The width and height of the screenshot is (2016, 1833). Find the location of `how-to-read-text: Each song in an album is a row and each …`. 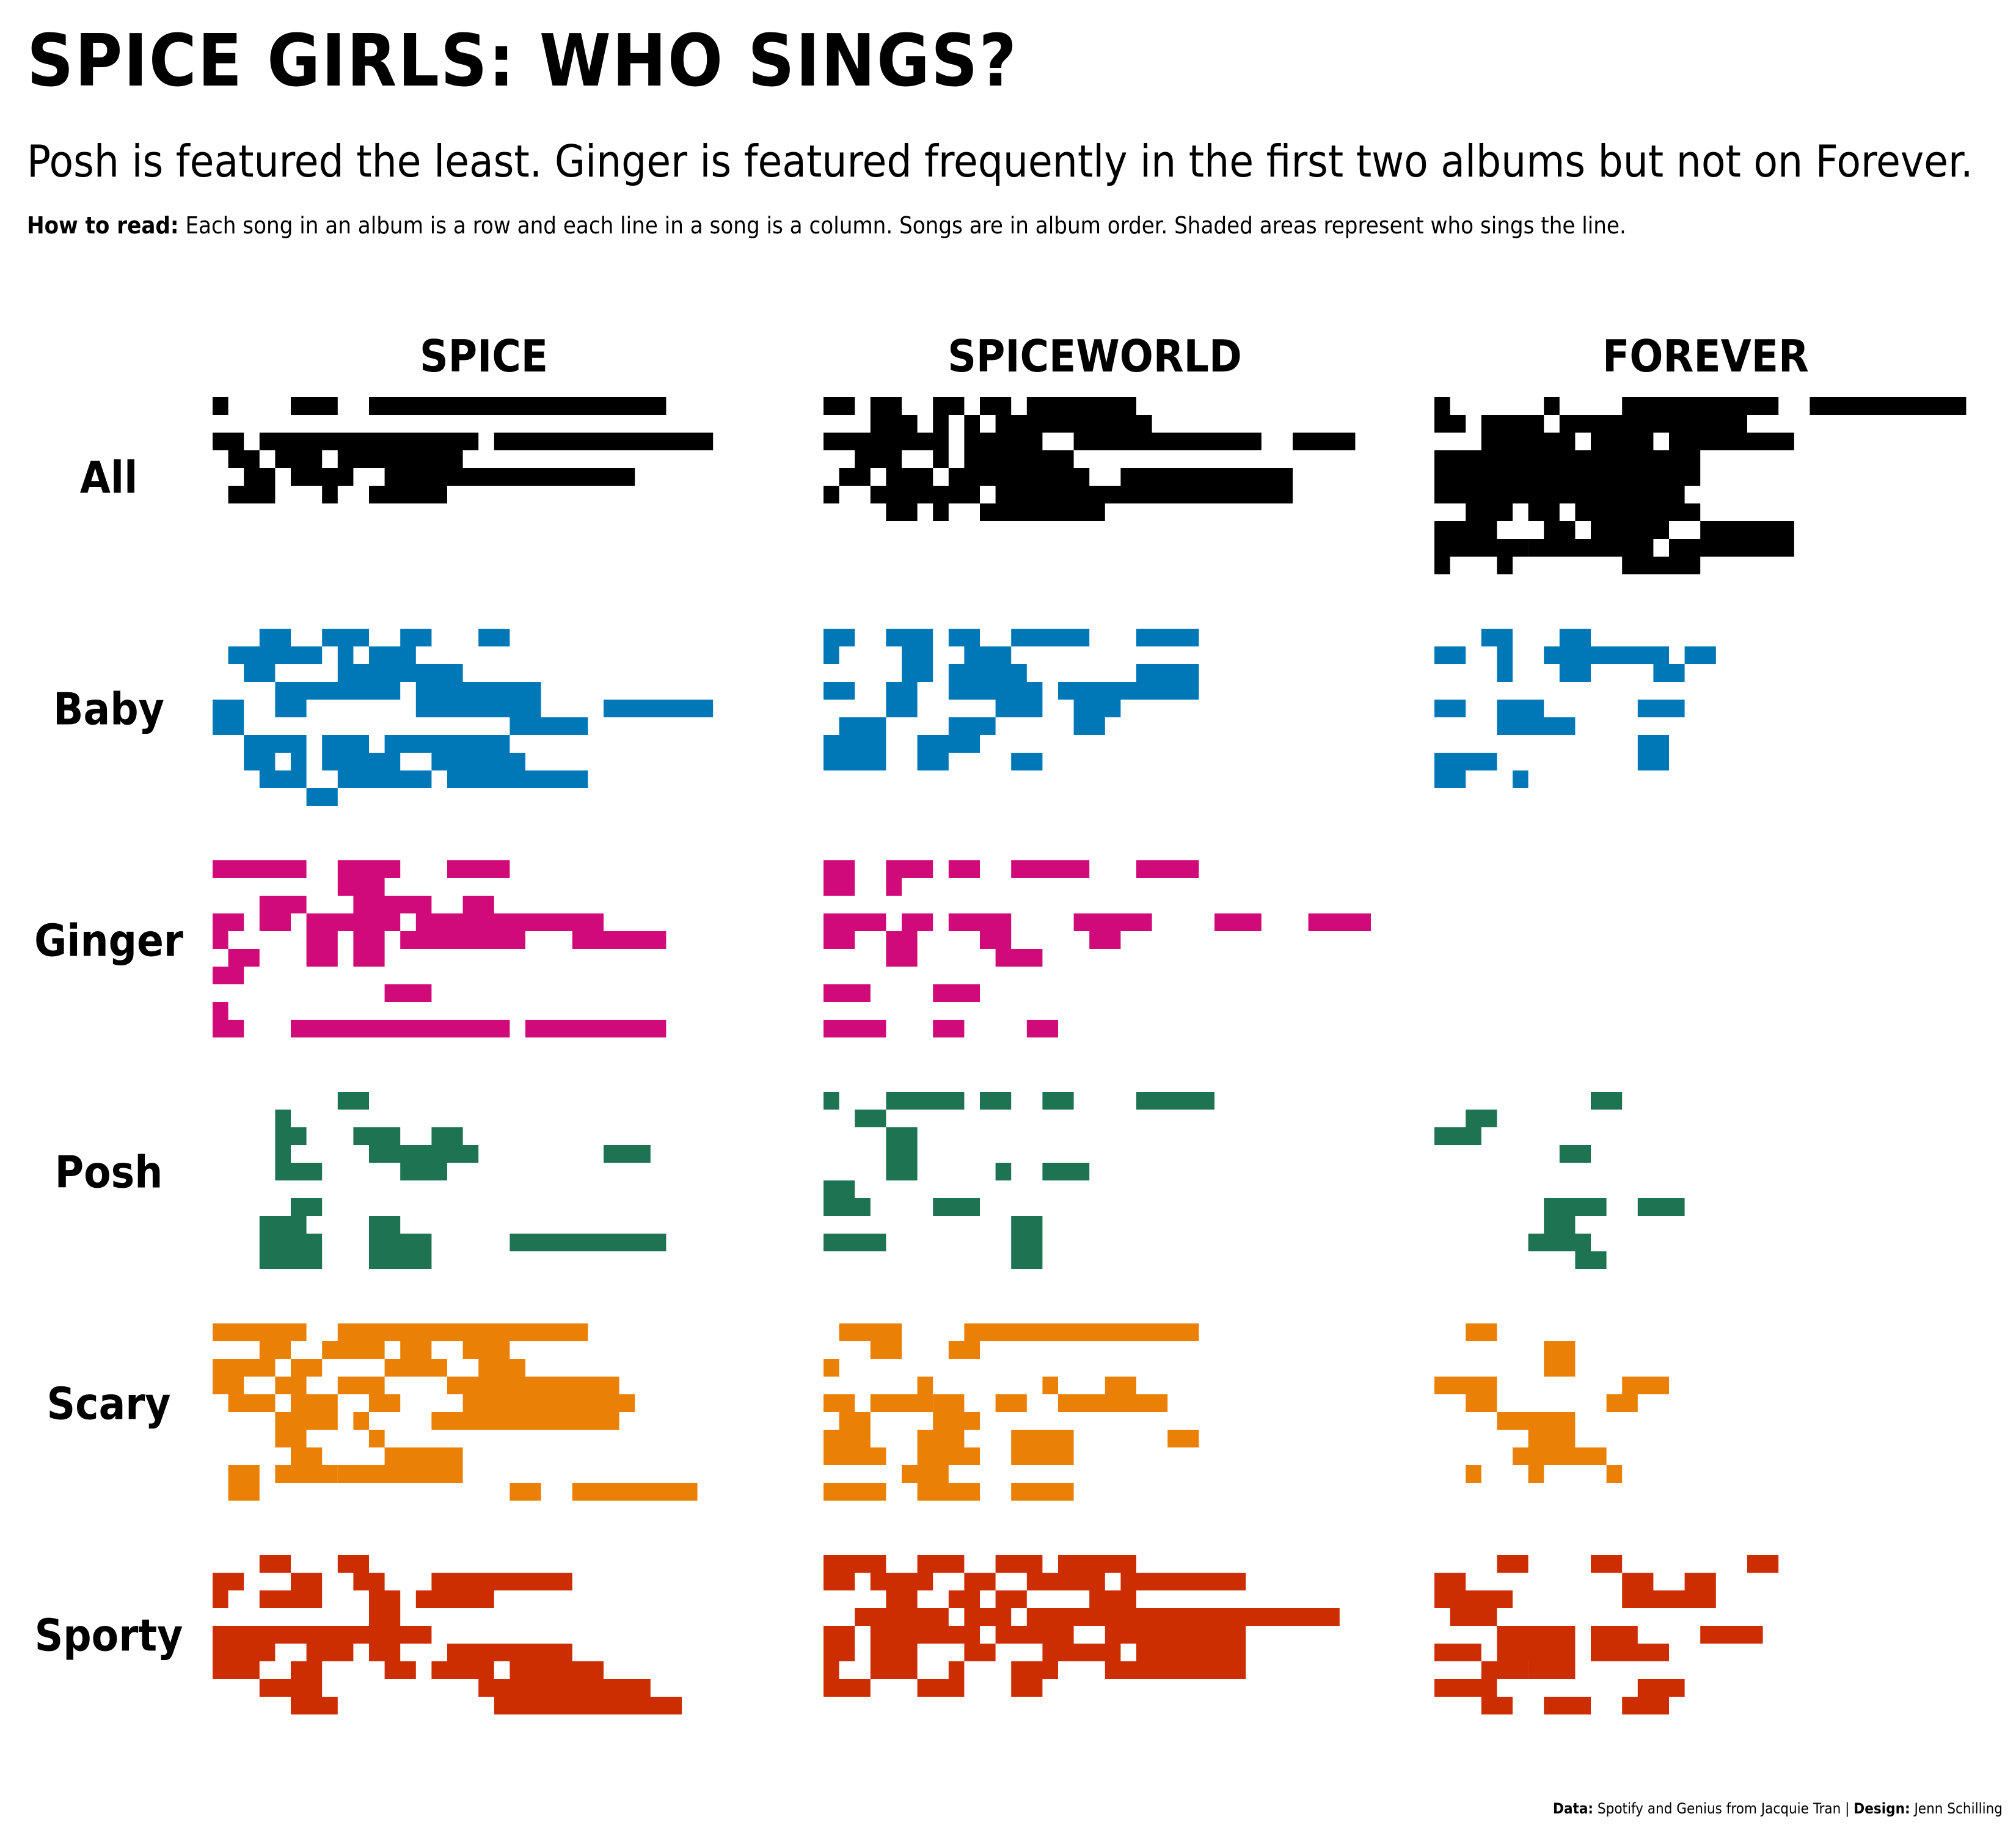

how-to-read-text: Each song in an album is a row and each … is located at coordinates (906, 225).